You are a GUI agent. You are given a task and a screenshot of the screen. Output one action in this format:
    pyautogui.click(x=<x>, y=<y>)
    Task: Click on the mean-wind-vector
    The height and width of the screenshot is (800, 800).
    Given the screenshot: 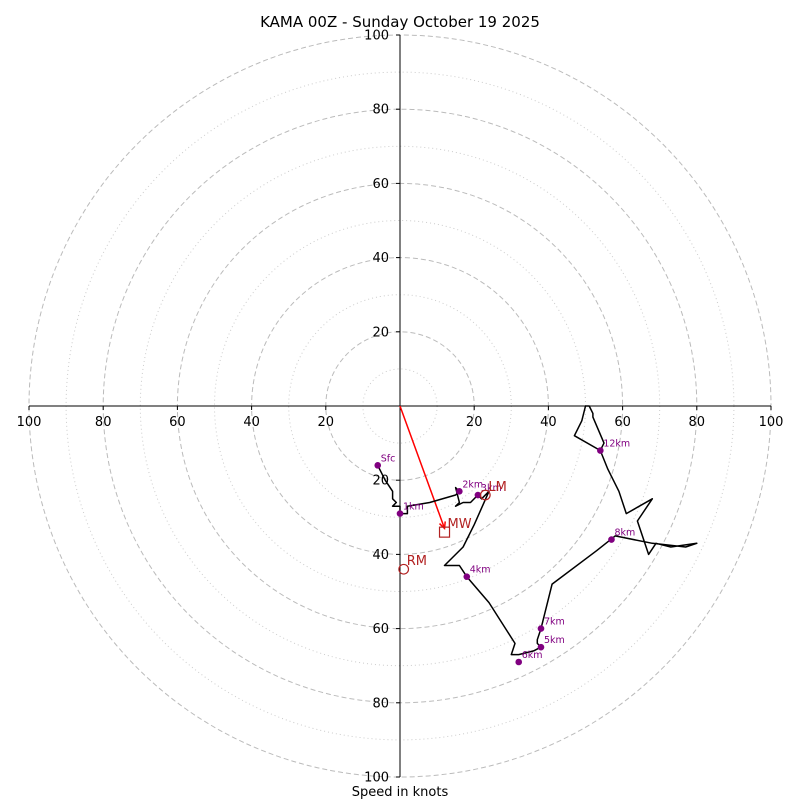 What is the action you would take?
    pyautogui.click(x=422, y=468)
    